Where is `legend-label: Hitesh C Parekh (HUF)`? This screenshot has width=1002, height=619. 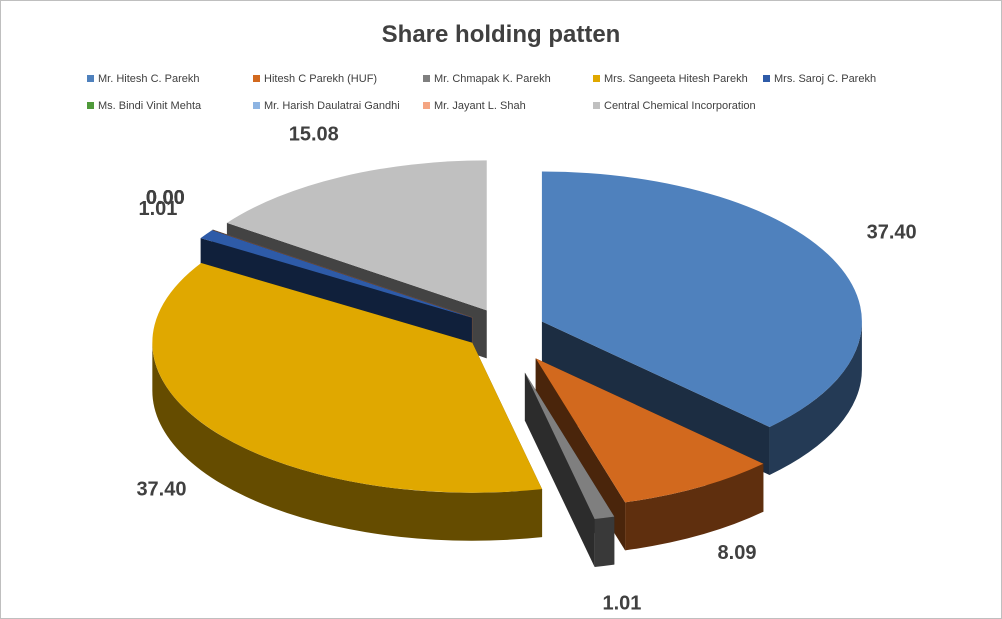 legend-label: Hitesh C Parekh (HUF) is located at coordinates (321, 79).